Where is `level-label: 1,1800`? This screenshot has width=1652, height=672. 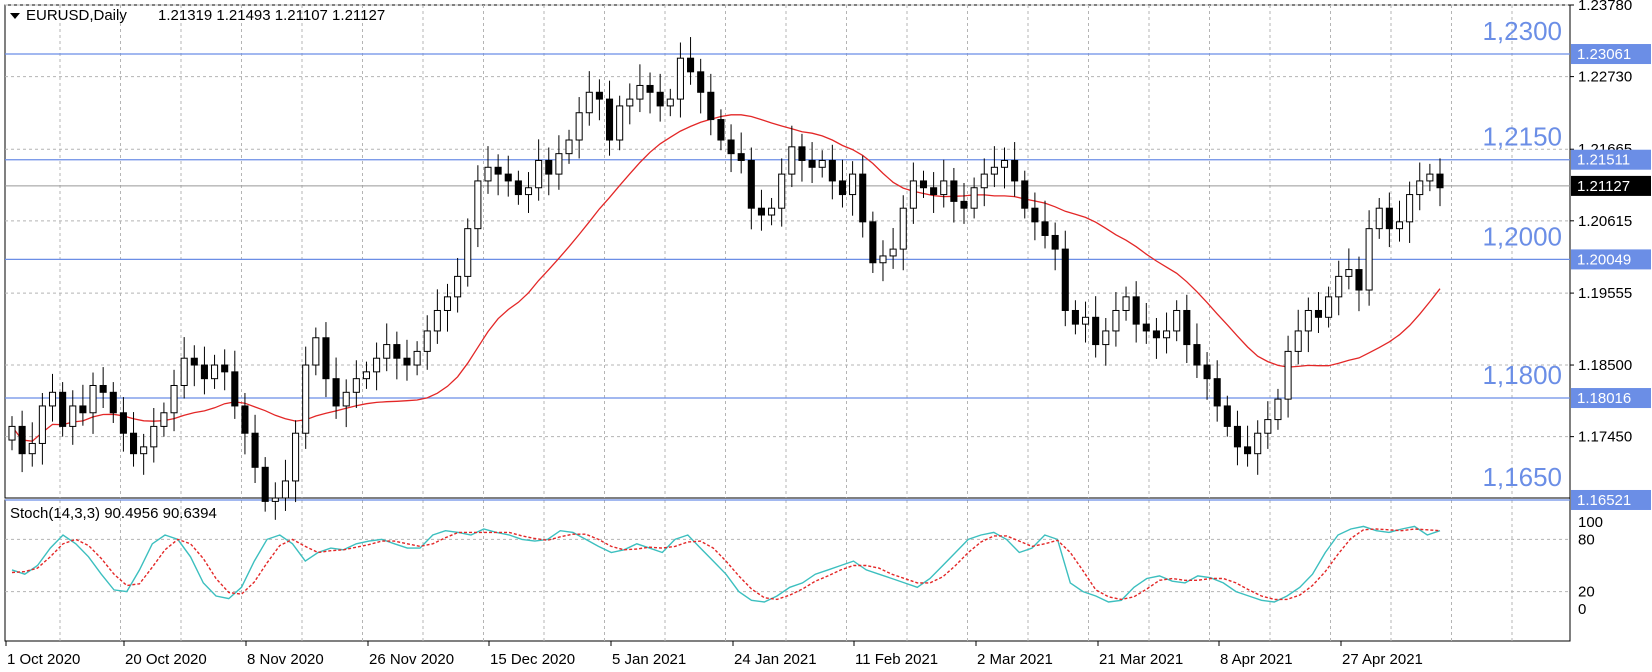
level-label: 1,1800 is located at coordinates (1522, 375).